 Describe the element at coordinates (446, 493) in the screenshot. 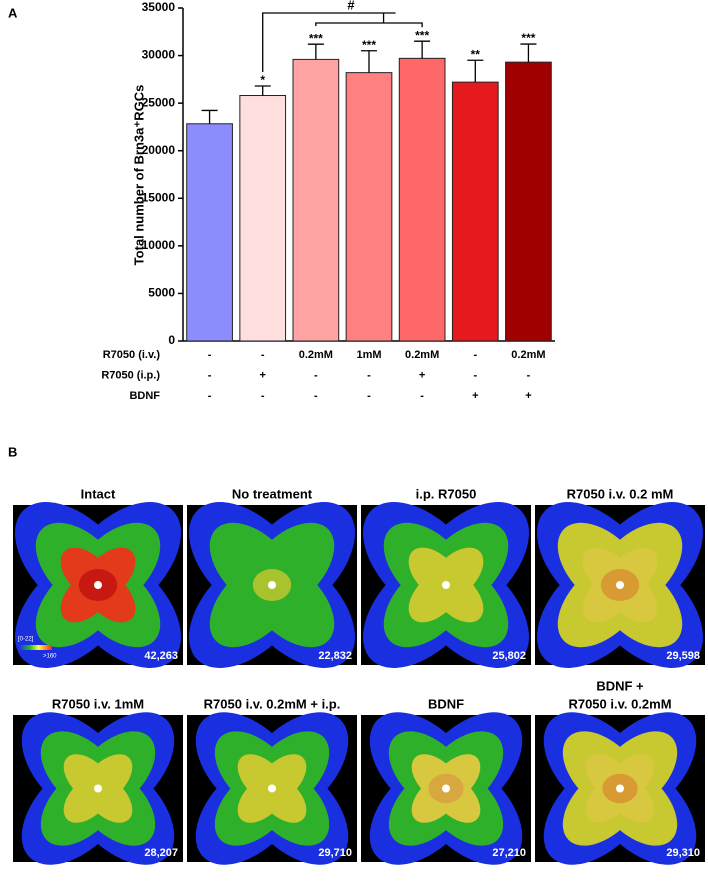

I see `retina-title: i.p. R7050` at that location.